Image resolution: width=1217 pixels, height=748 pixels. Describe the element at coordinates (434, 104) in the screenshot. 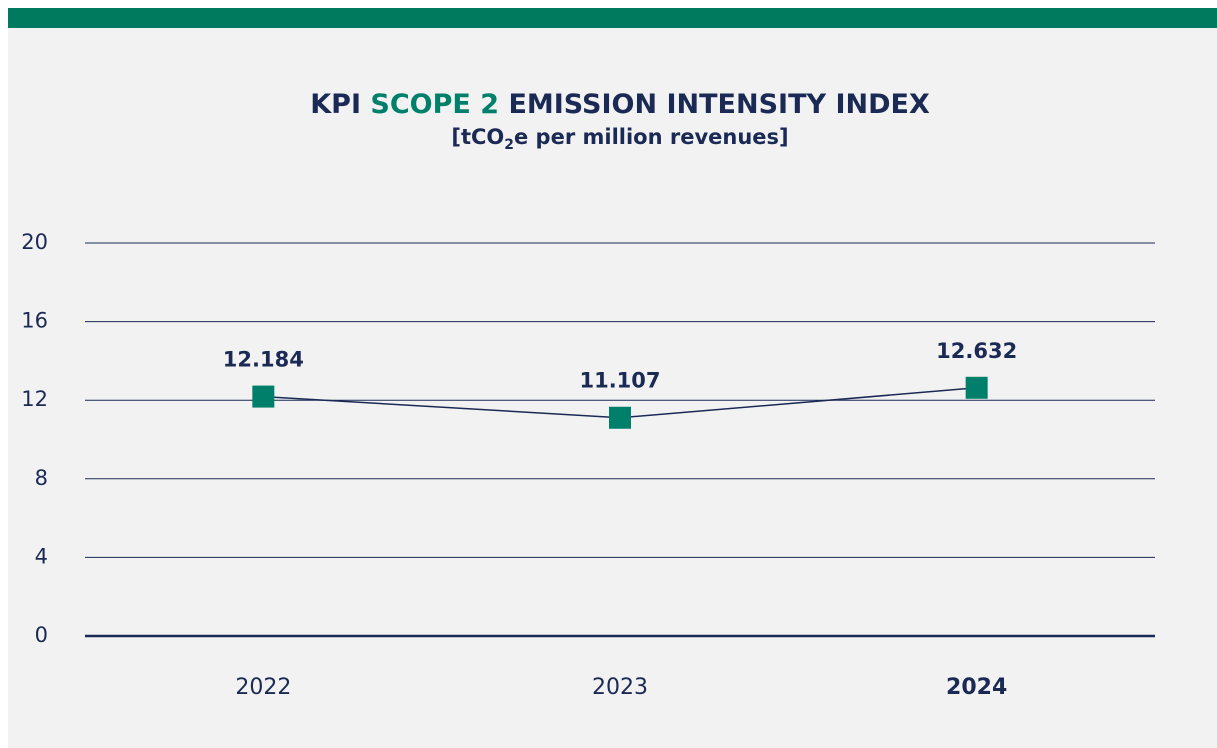

I see `title-part: SCOPE 2` at that location.